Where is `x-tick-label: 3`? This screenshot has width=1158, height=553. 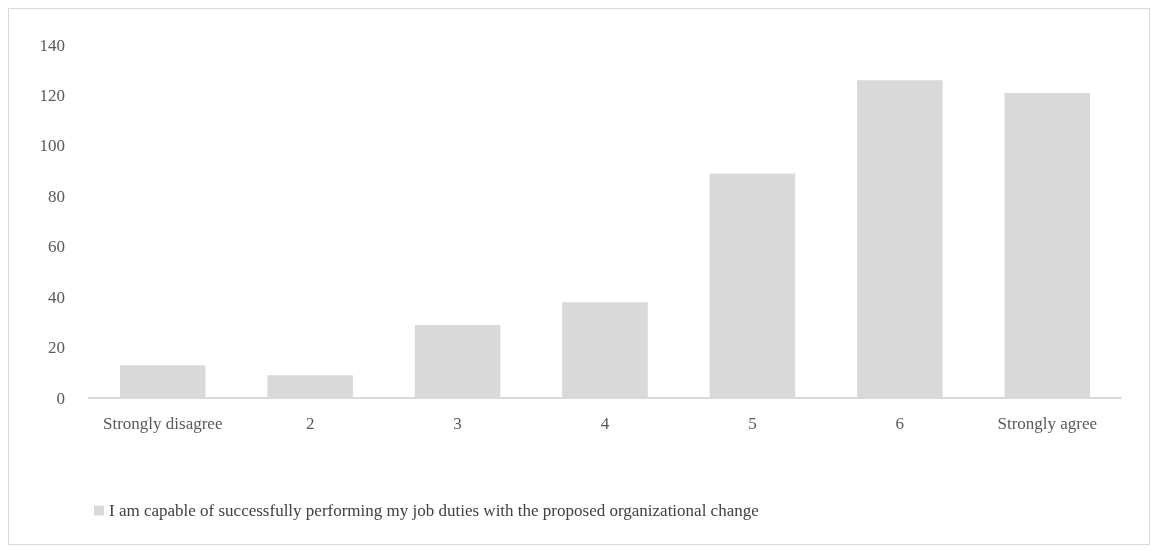
x-tick-label: 3 is located at coordinates (457, 423).